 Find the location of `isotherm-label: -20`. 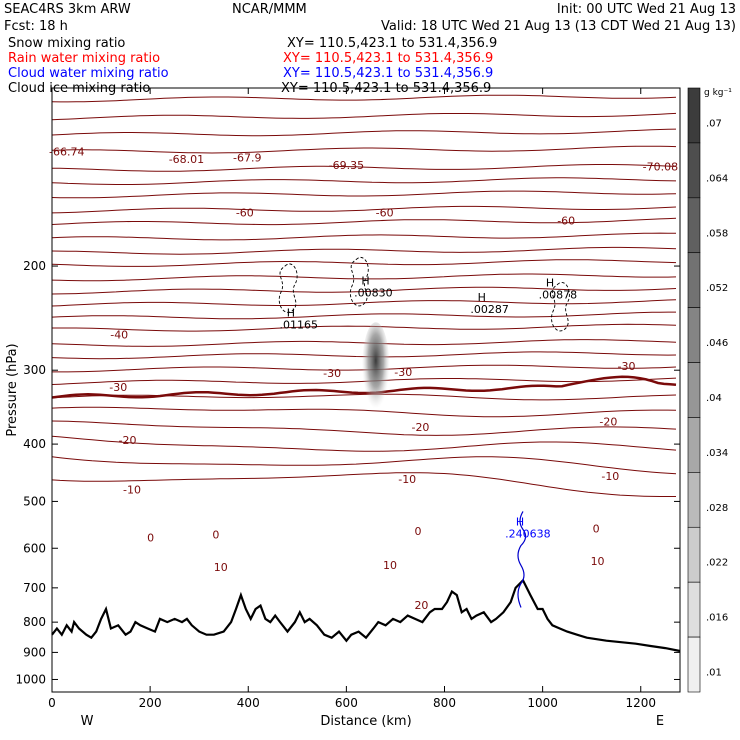

isotherm-label: -20 is located at coordinates (420, 427).